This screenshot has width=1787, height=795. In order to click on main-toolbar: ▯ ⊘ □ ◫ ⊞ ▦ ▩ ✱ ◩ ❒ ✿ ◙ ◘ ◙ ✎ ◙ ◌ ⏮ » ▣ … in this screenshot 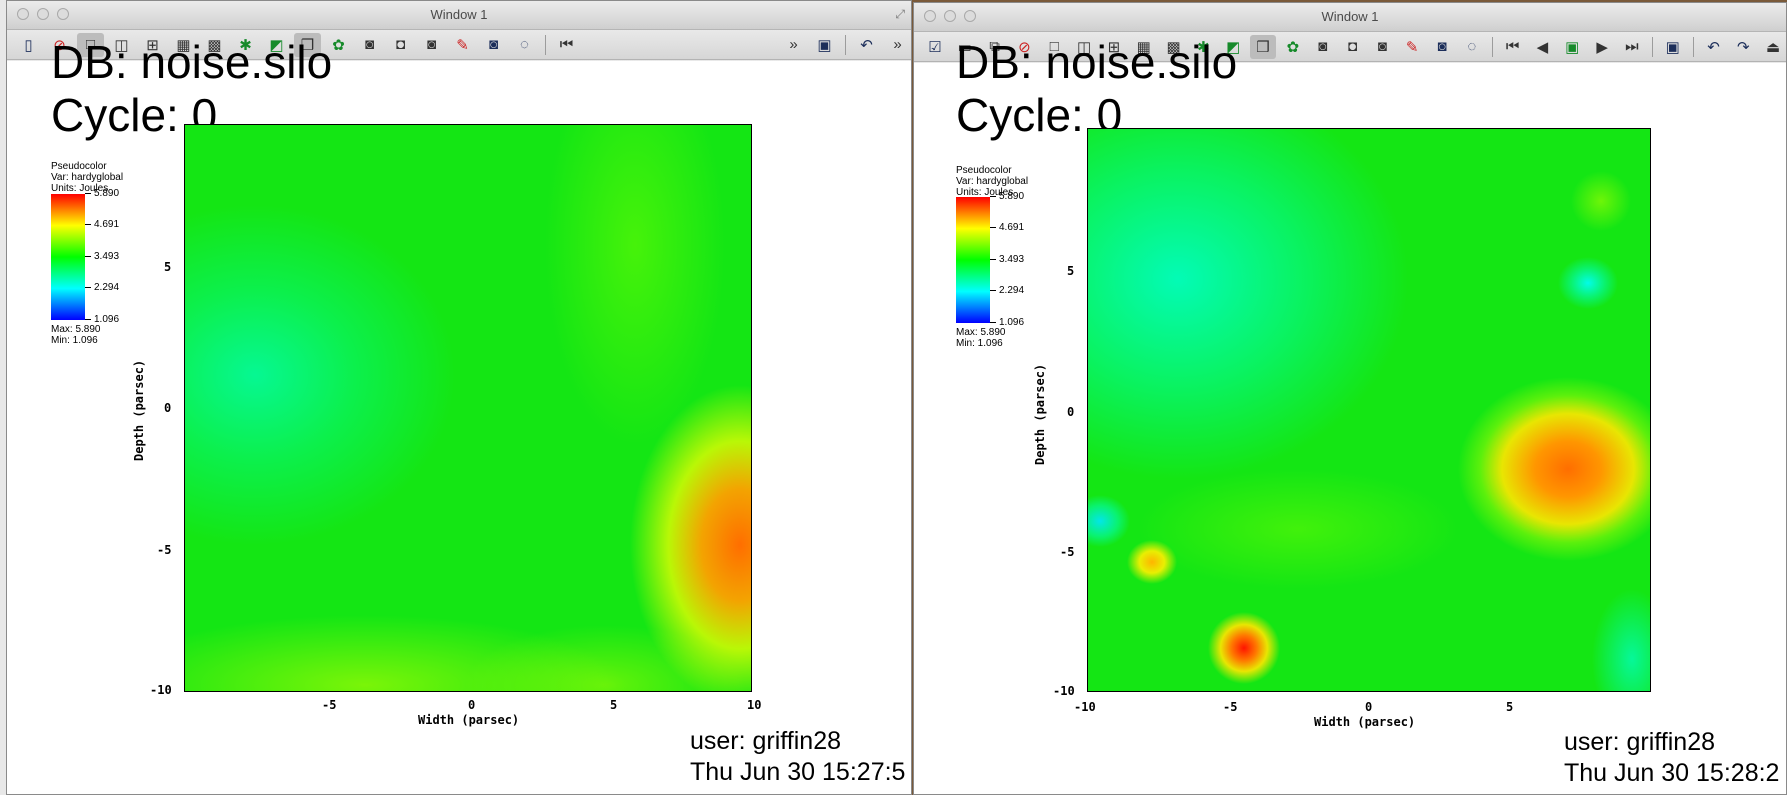, I will do `click(459, 45)`.